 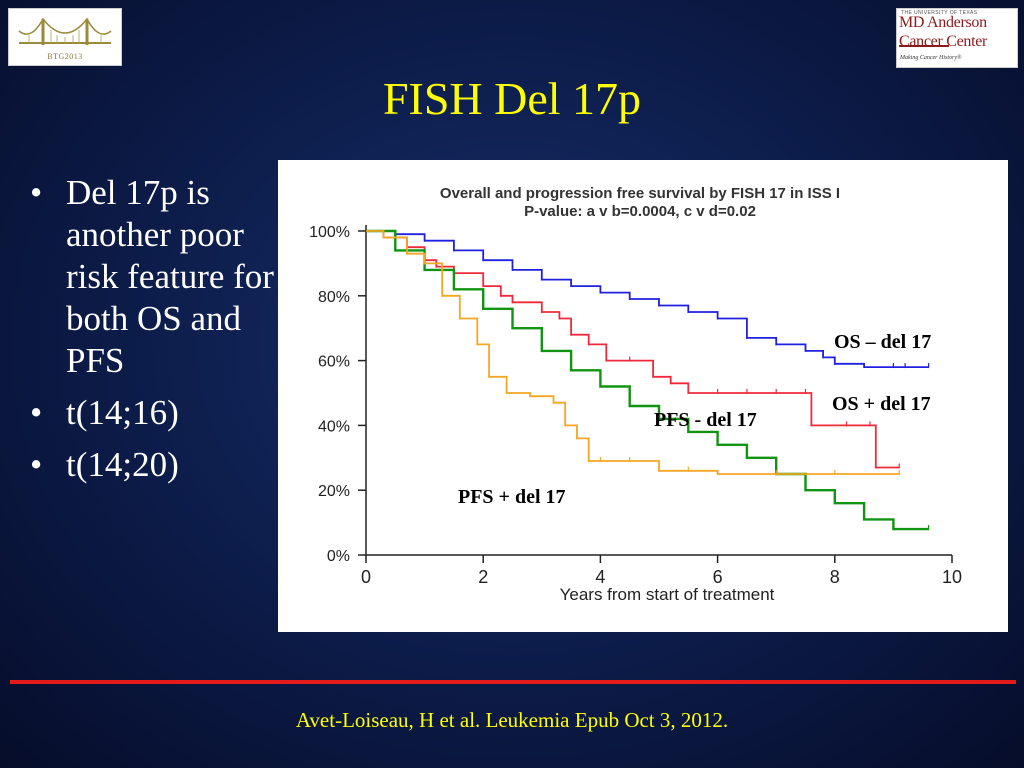 I want to click on logo-line1: MD Anderson, so click(x=943, y=22).